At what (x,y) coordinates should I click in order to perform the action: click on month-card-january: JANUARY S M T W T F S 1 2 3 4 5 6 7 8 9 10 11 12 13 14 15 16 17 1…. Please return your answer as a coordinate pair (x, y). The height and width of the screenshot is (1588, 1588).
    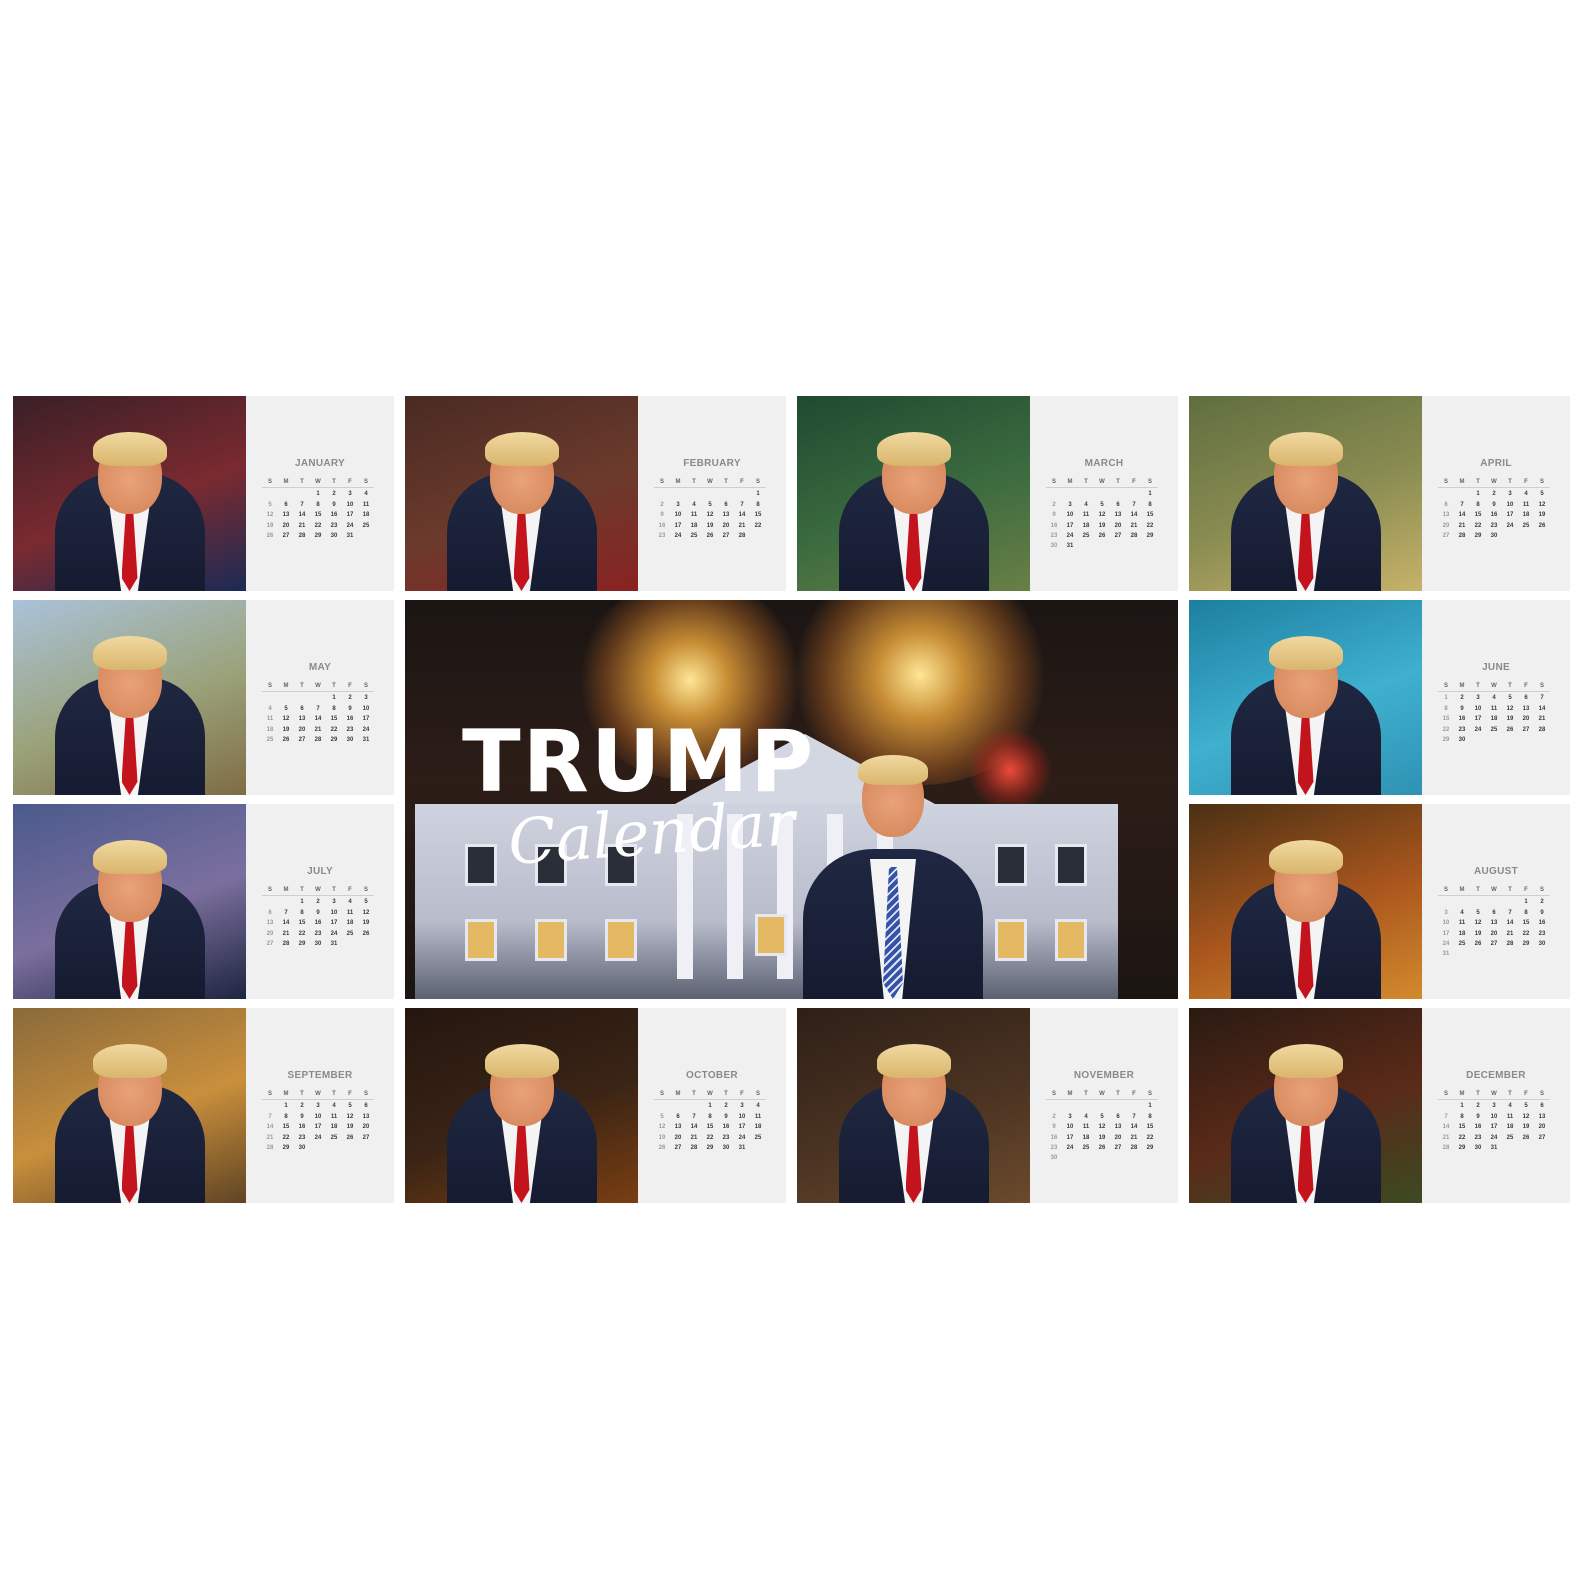
    Looking at the image, I should click on (203, 493).